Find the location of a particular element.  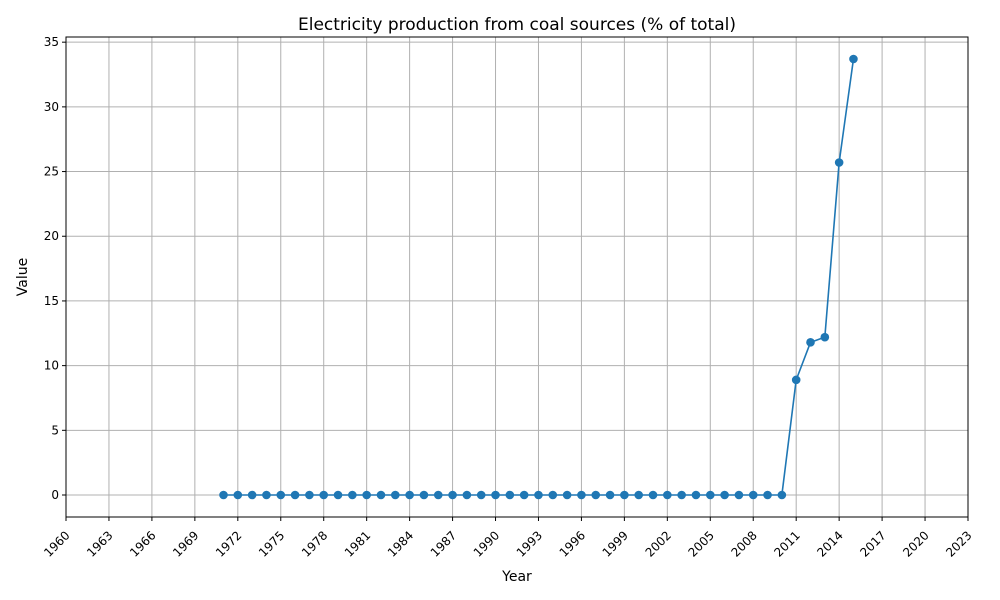

x-tick-label: 1969 is located at coordinates (185, 543).